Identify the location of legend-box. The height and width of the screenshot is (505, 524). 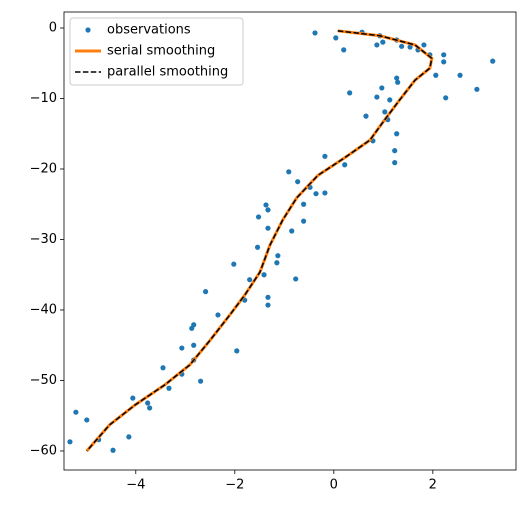
(156, 51).